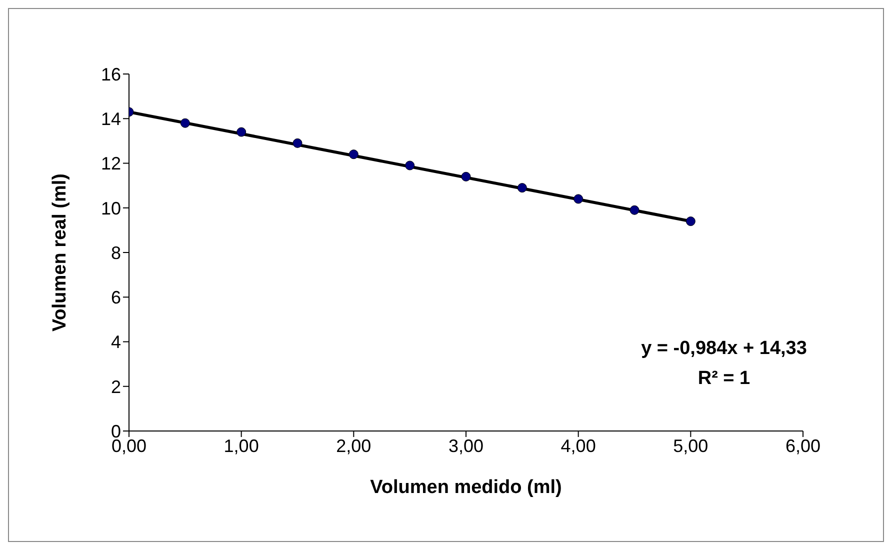 This screenshot has height=550, width=892. I want to click on y-tick-label: 16, so click(110, 74).